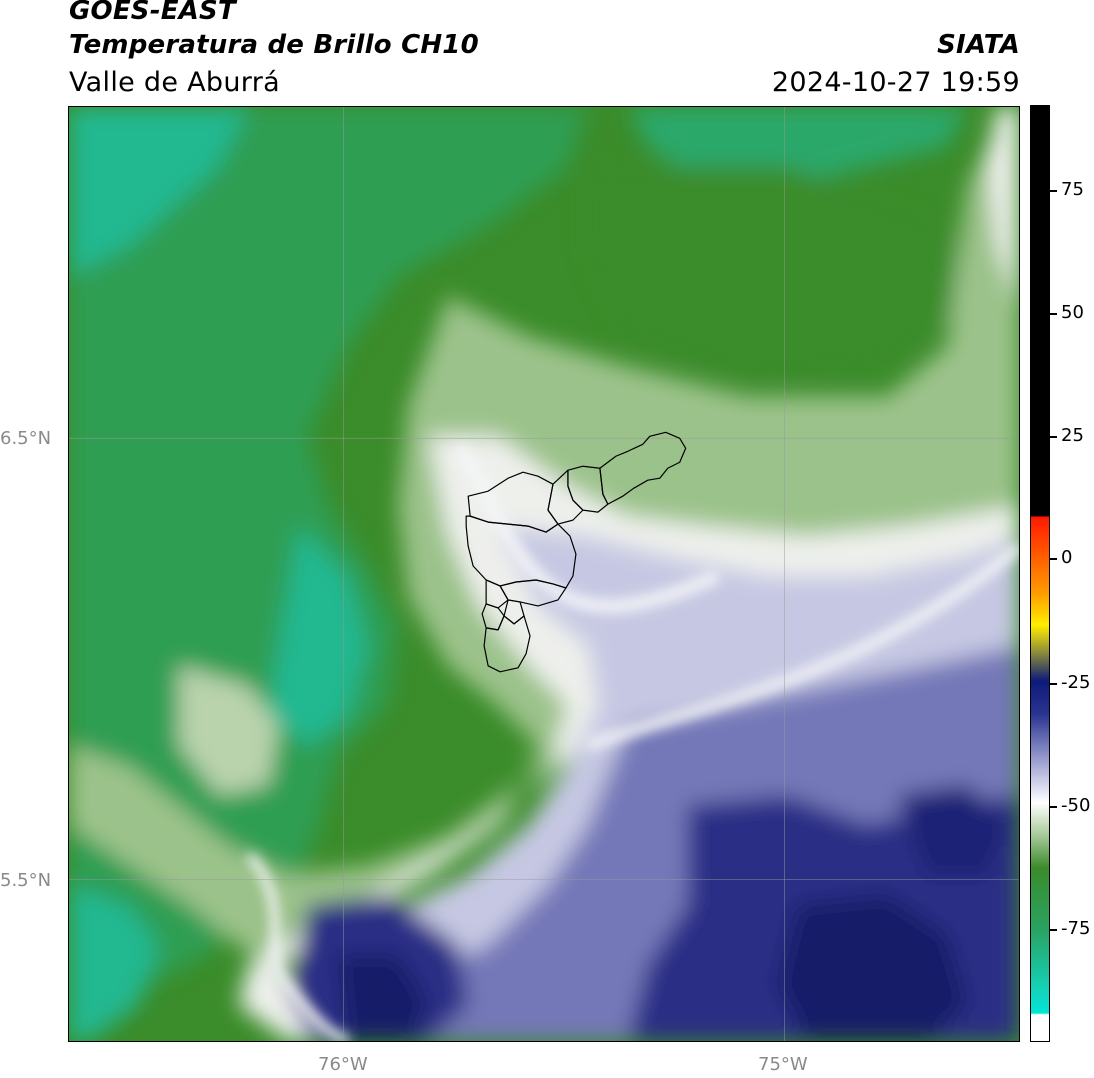  I want to click on colorbar, so click(1040, 573).